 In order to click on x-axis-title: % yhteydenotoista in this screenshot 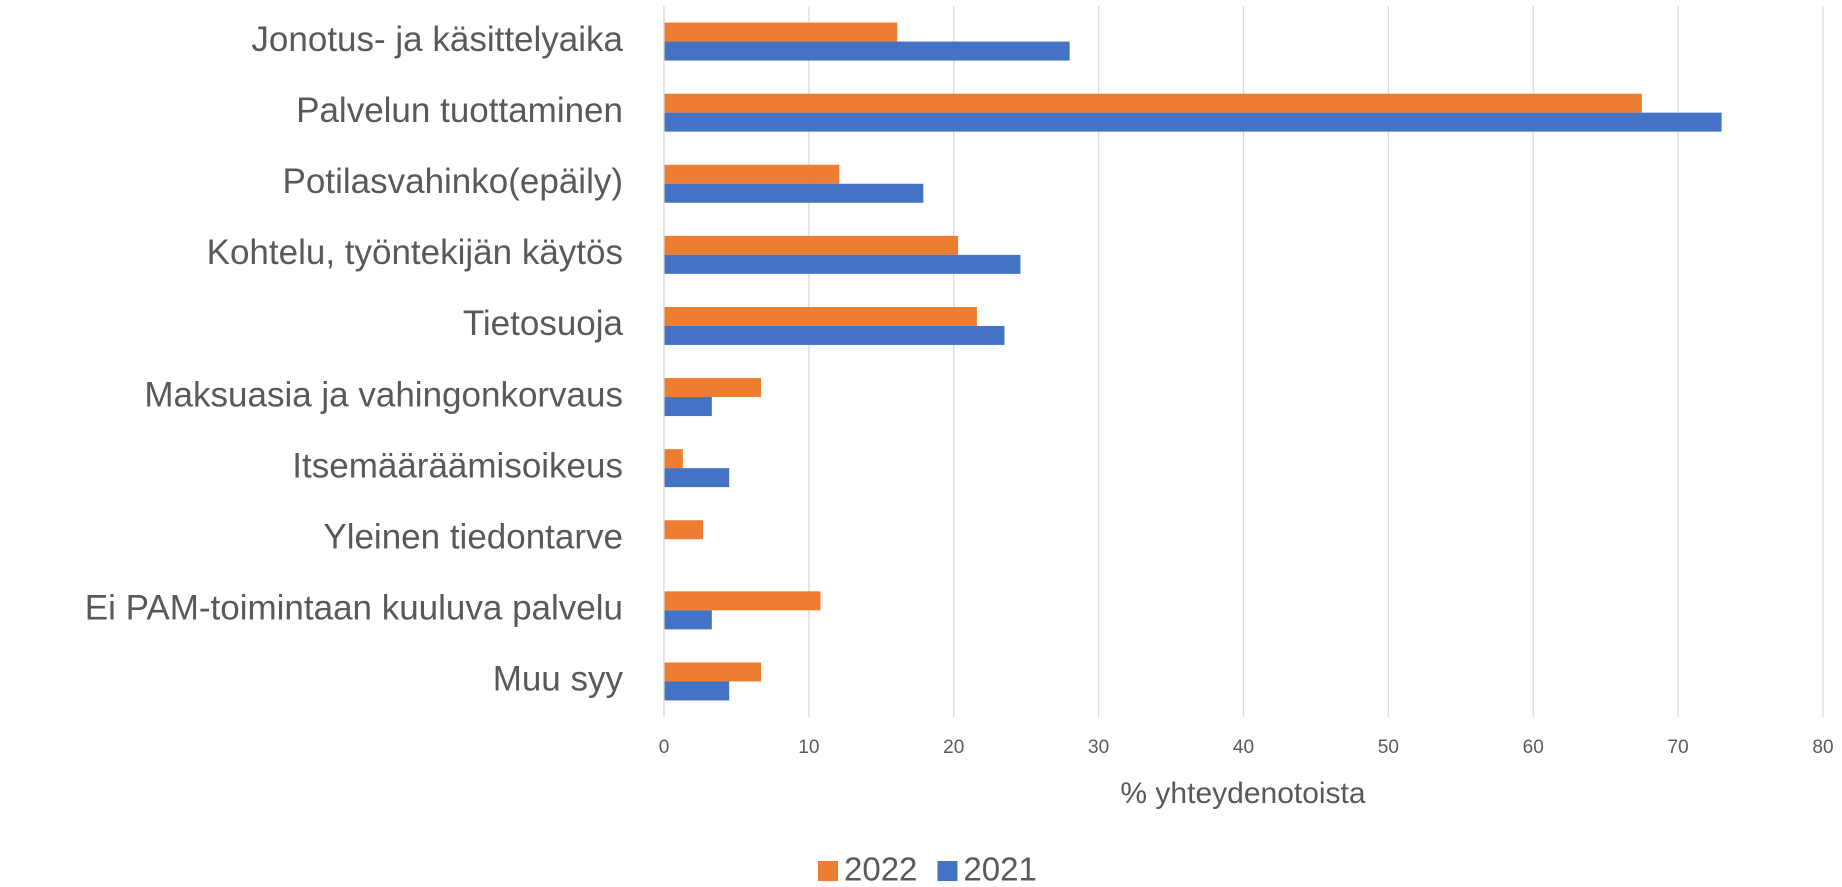, I will do `click(1242, 793)`.